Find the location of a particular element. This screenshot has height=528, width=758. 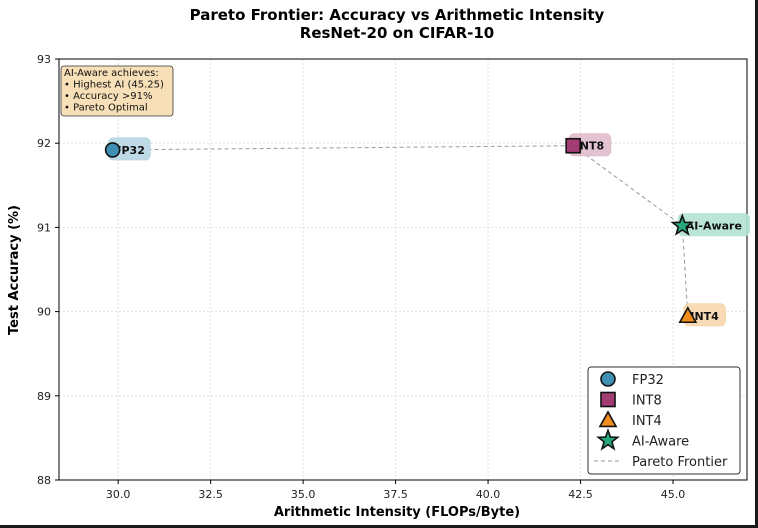

legend-label: FP32 is located at coordinates (648, 380).